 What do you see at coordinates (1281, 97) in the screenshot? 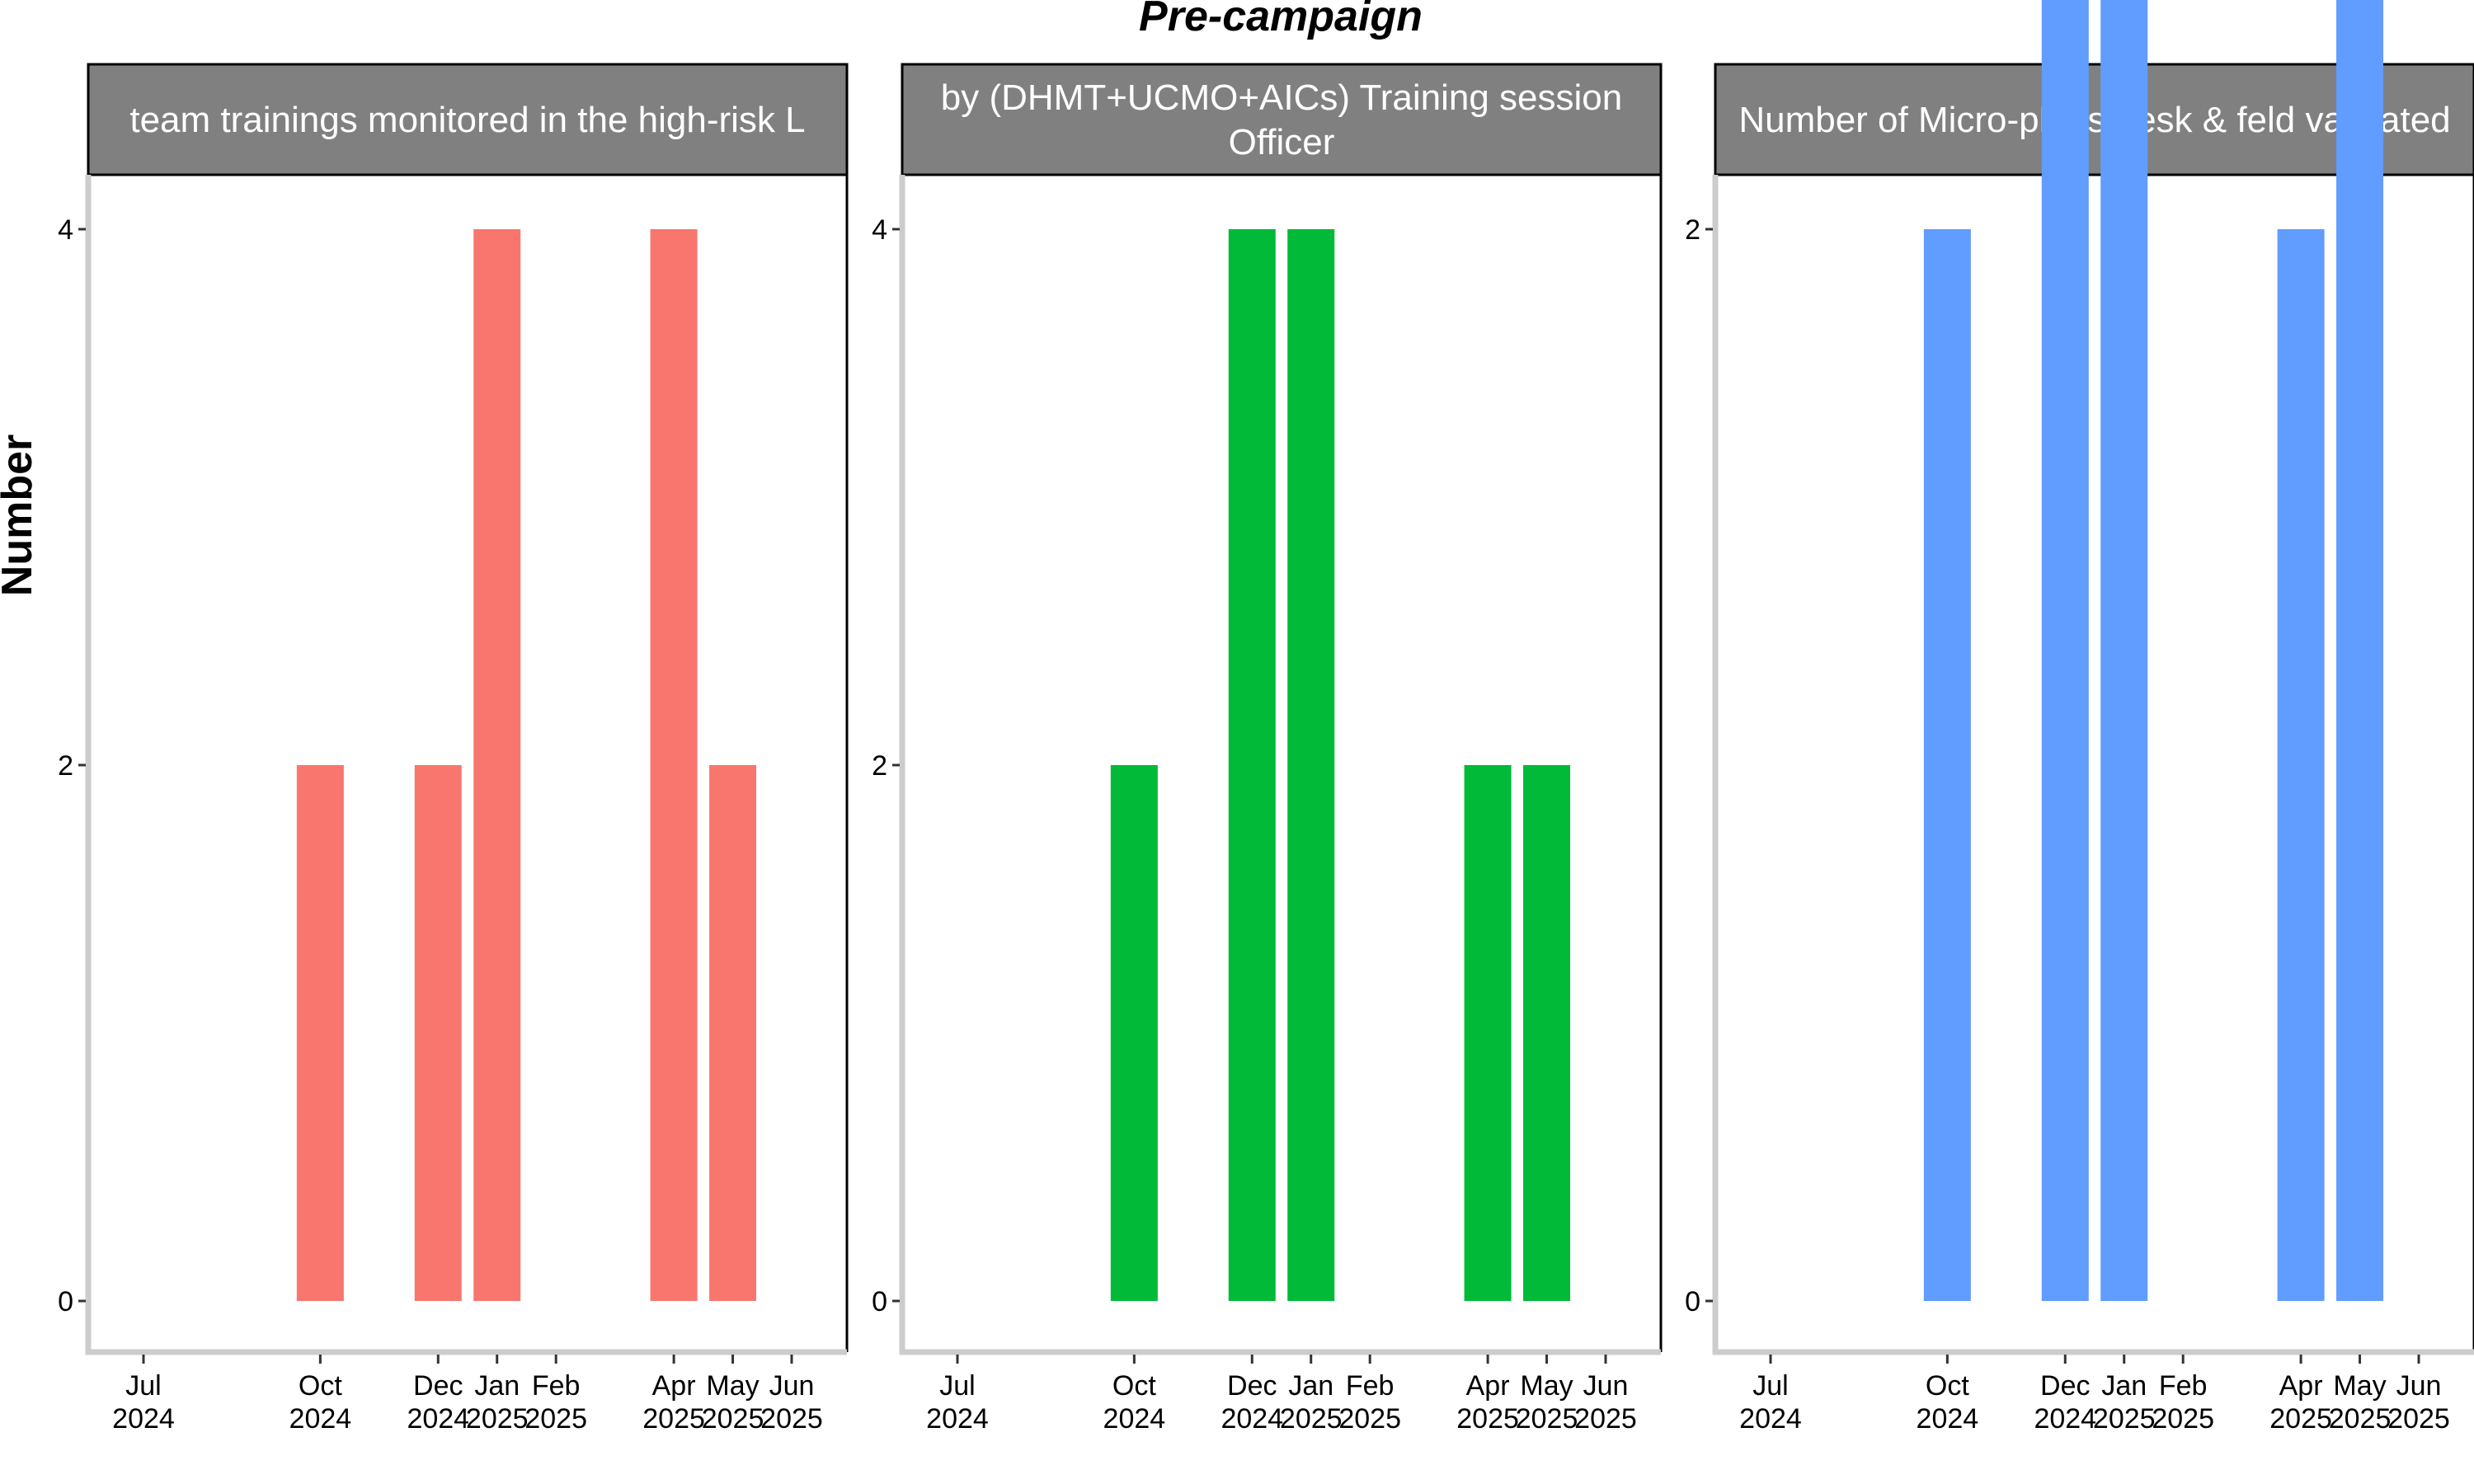
I see `facet-strip-label: by (DHMT+UCMO+AICs) Training session` at bounding box center [1281, 97].